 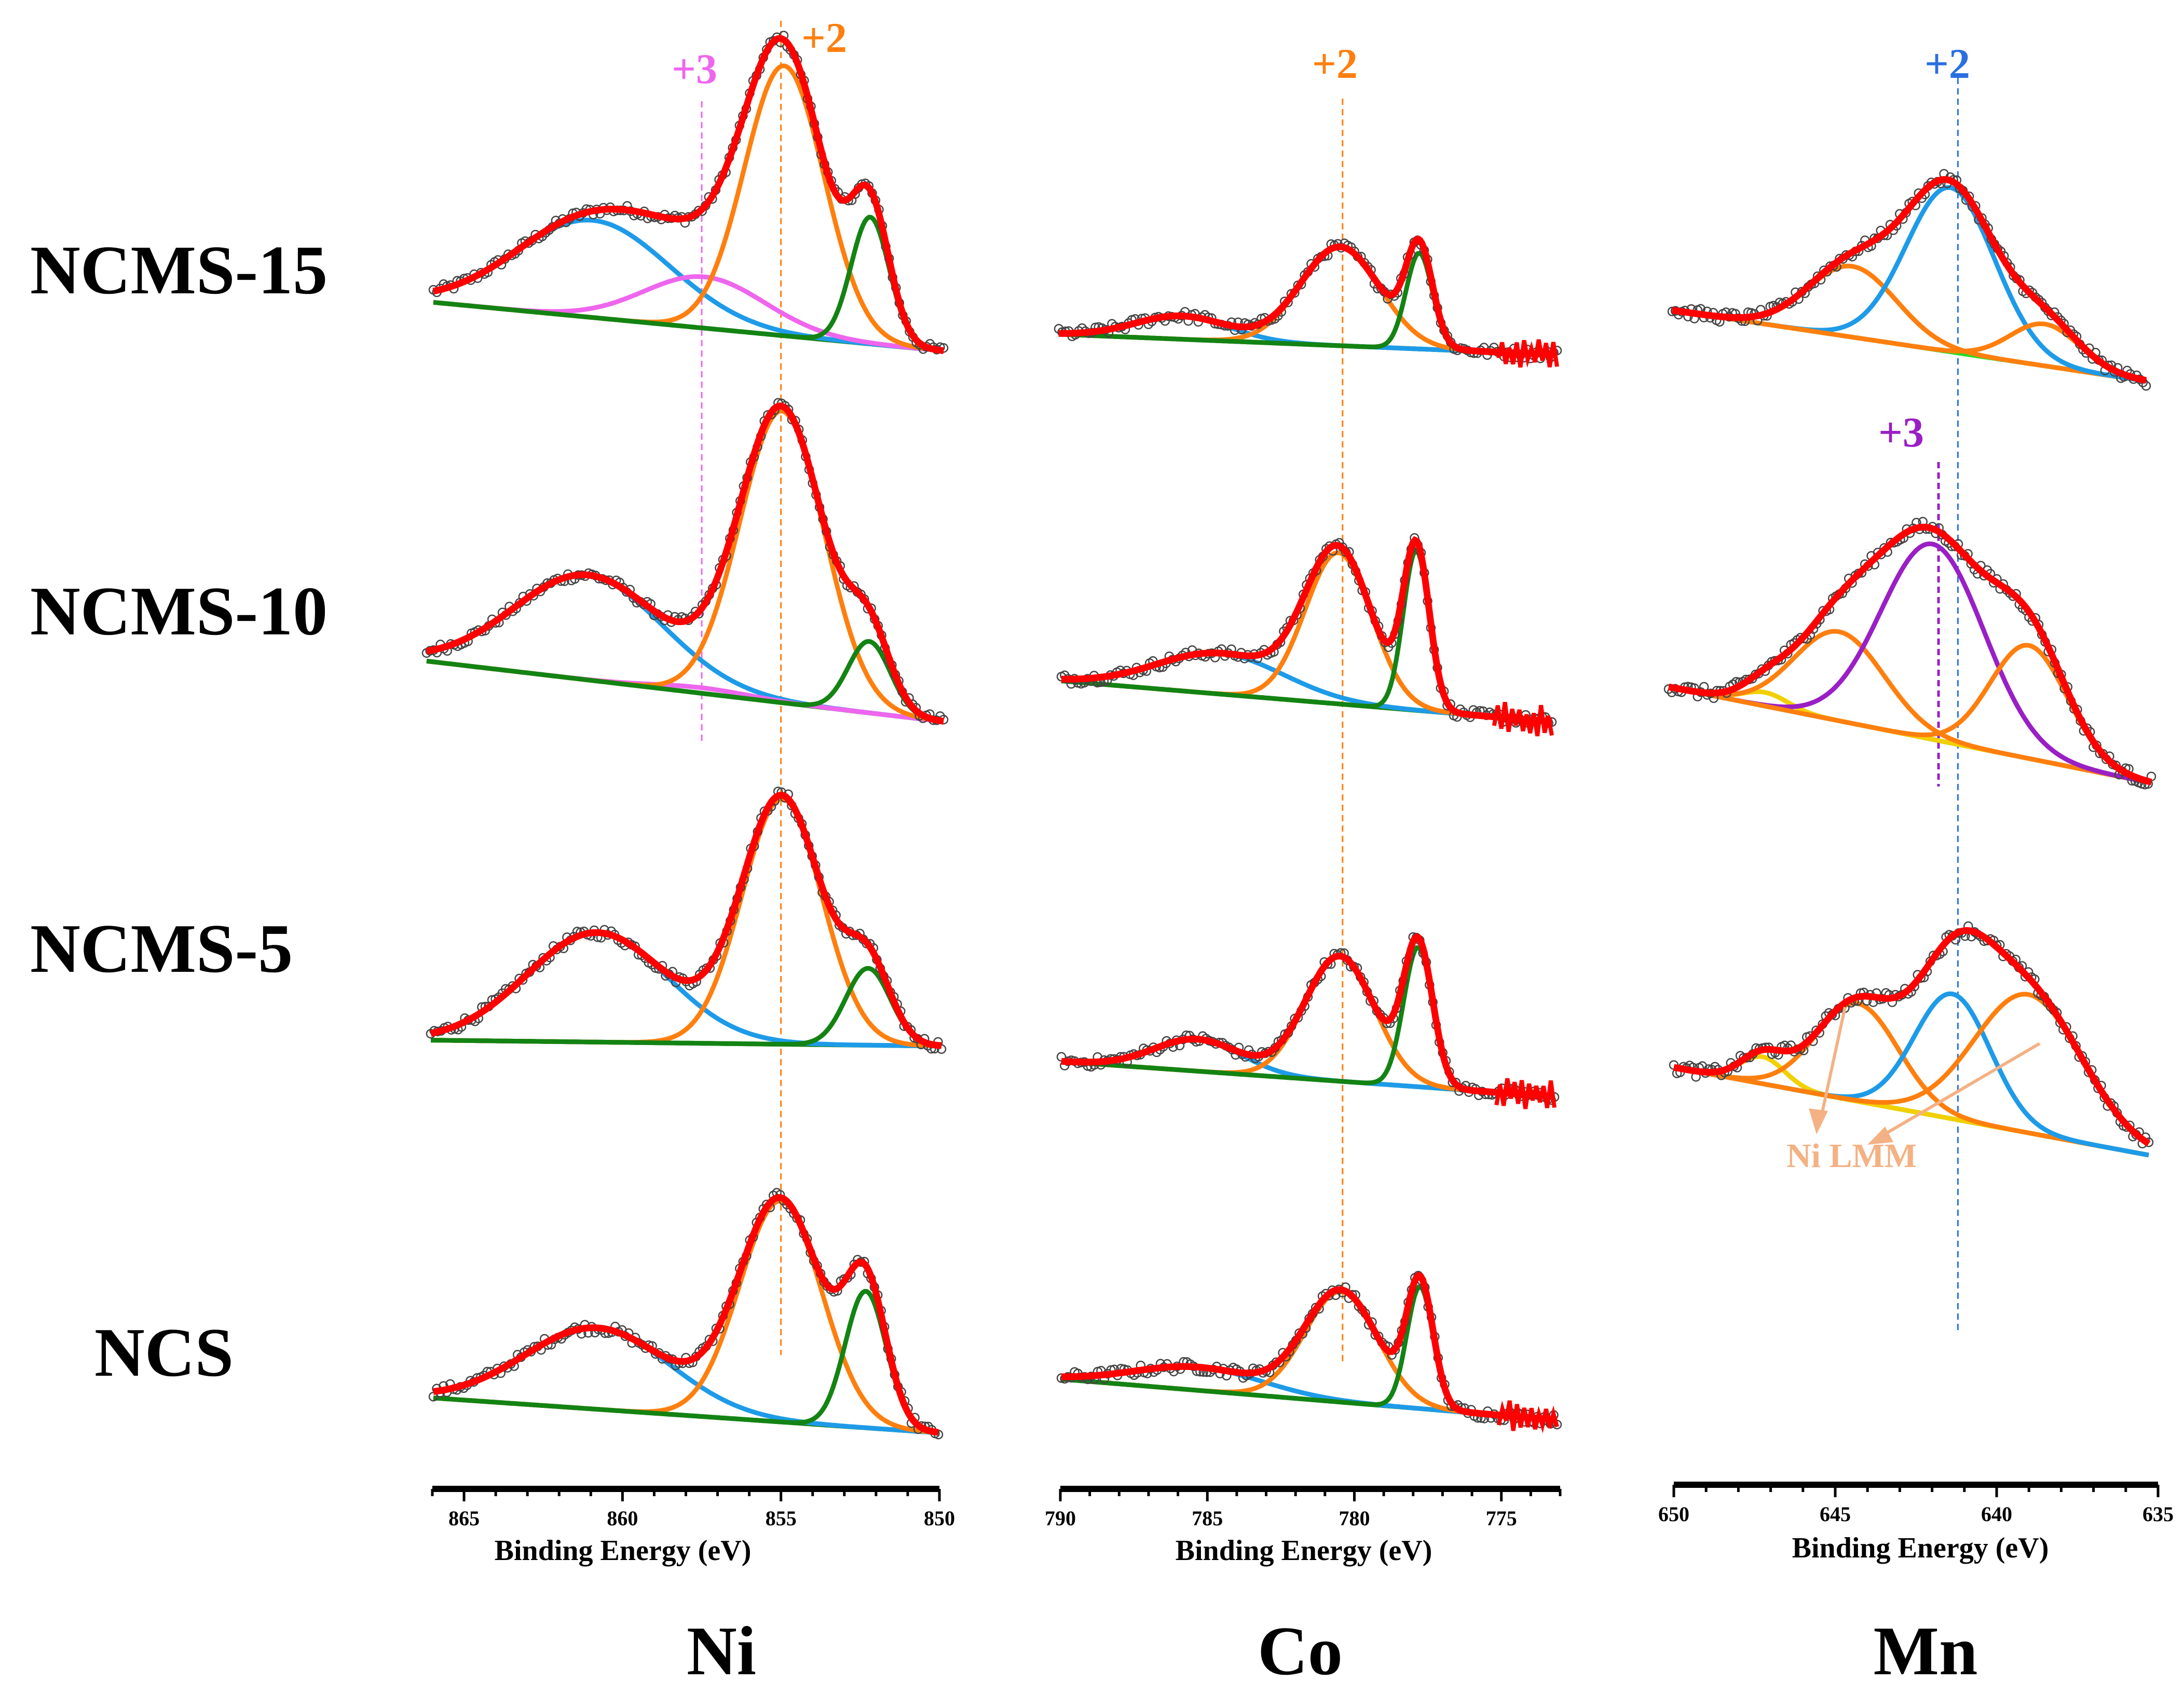 I want to click on ni-tick-label-860: 860, so click(x=622, y=1519).